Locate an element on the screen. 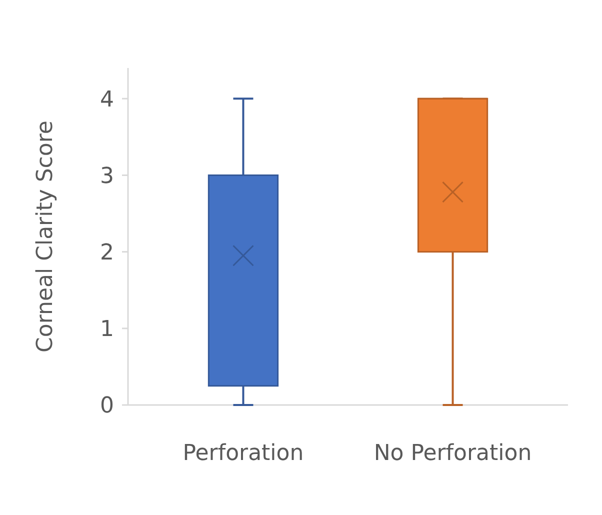 The height and width of the screenshot is (515, 602). y-tick-label: 2 is located at coordinates (107, 253).